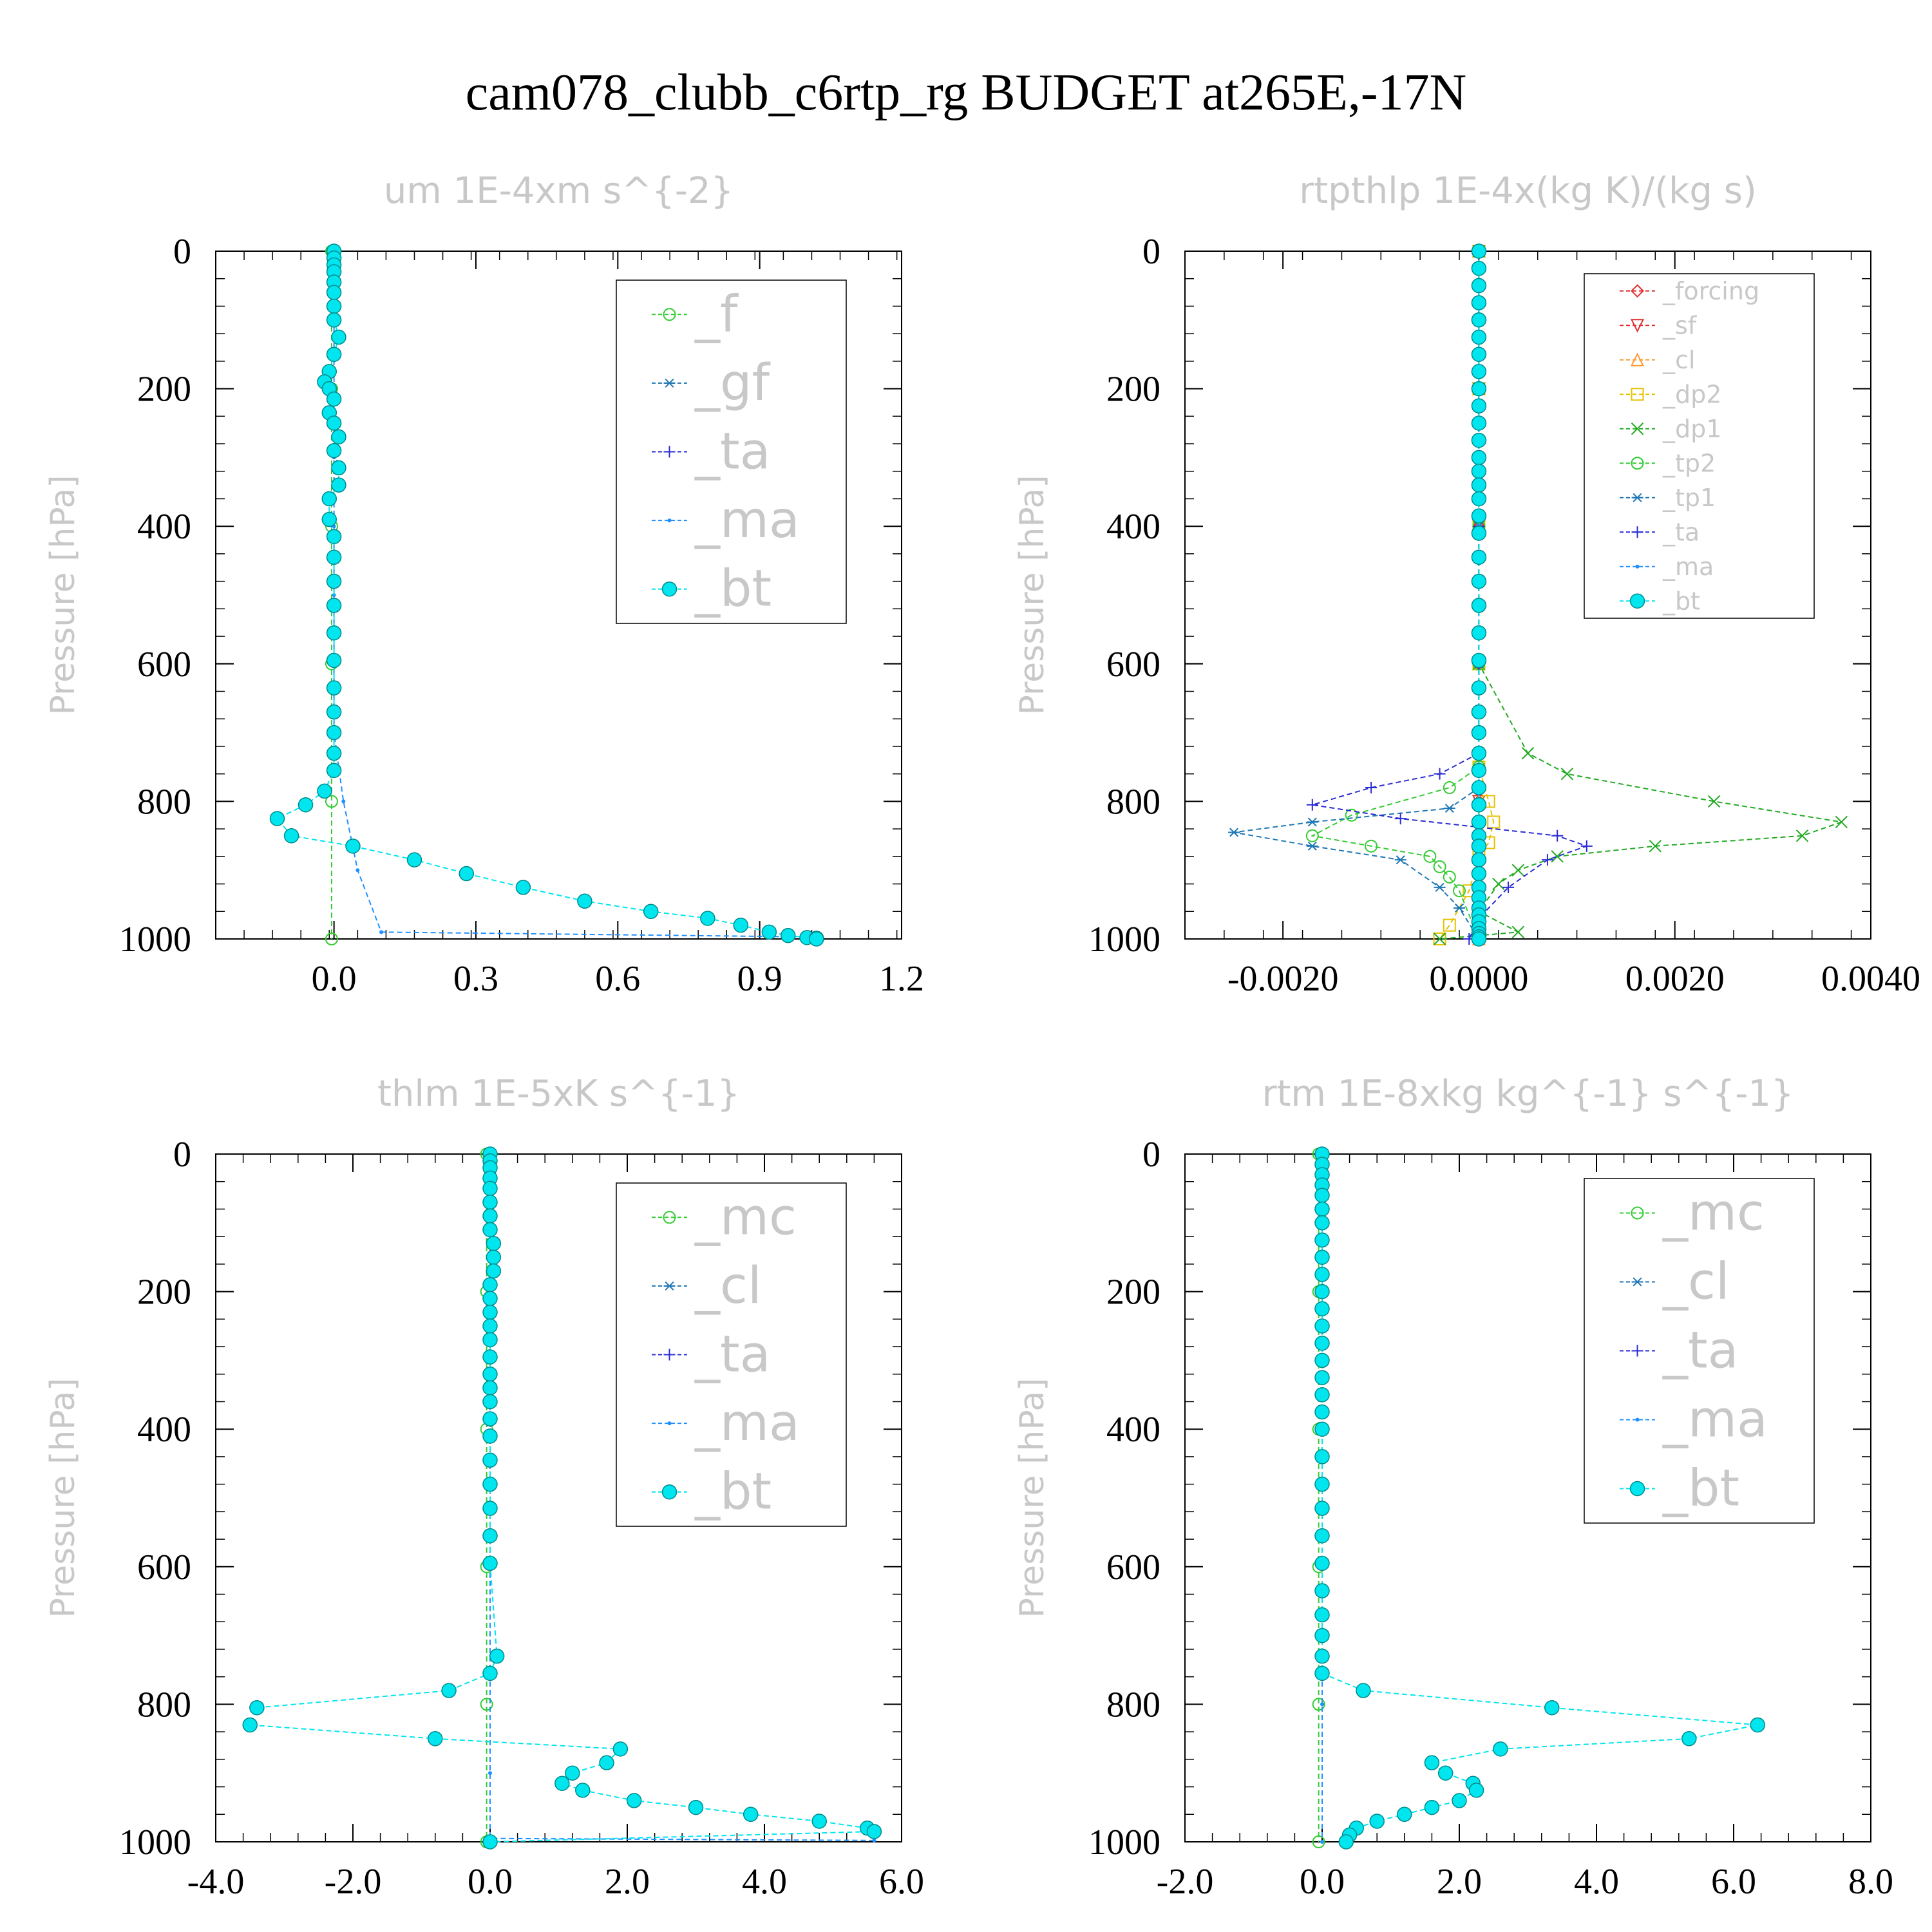 This screenshot has height=1932, width=1932. Describe the element at coordinates (1733, 1882) in the screenshot. I see `x-tick-label: 6.0` at that location.